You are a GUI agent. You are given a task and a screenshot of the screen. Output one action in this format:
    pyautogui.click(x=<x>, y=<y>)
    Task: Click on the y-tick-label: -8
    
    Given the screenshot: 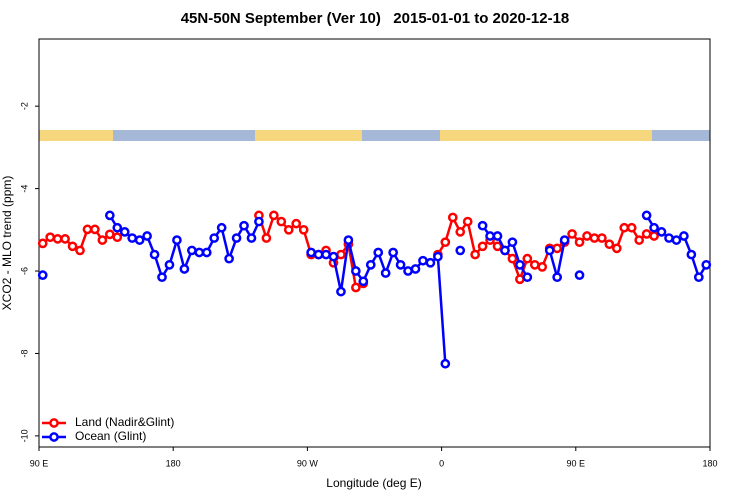 What is the action you would take?
    pyautogui.click(x=24, y=353)
    